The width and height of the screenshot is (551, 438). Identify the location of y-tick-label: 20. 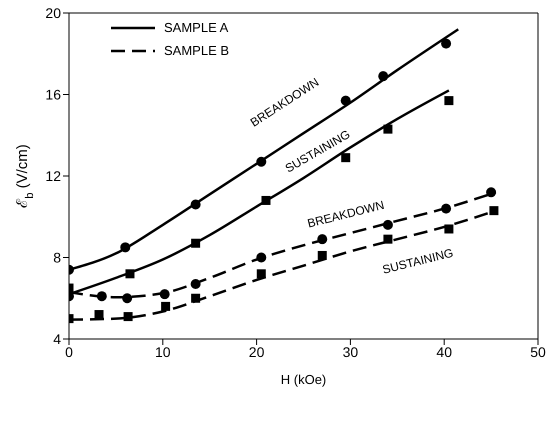
(53, 12).